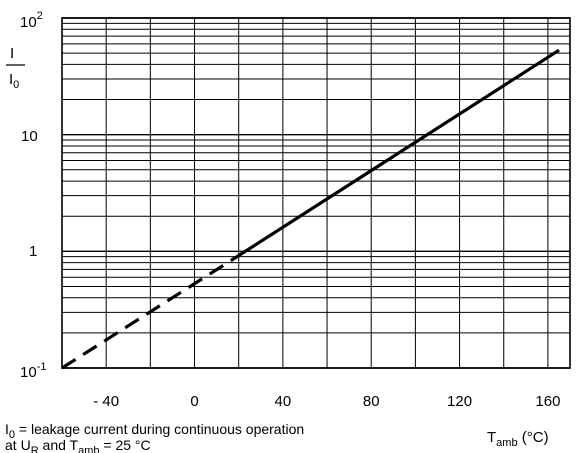 The width and height of the screenshot is (585, 453). What do you see at coordinates (283, 401) in the screenshot?
I see `x-tick-label: 40` at bounding box center [283, 401].